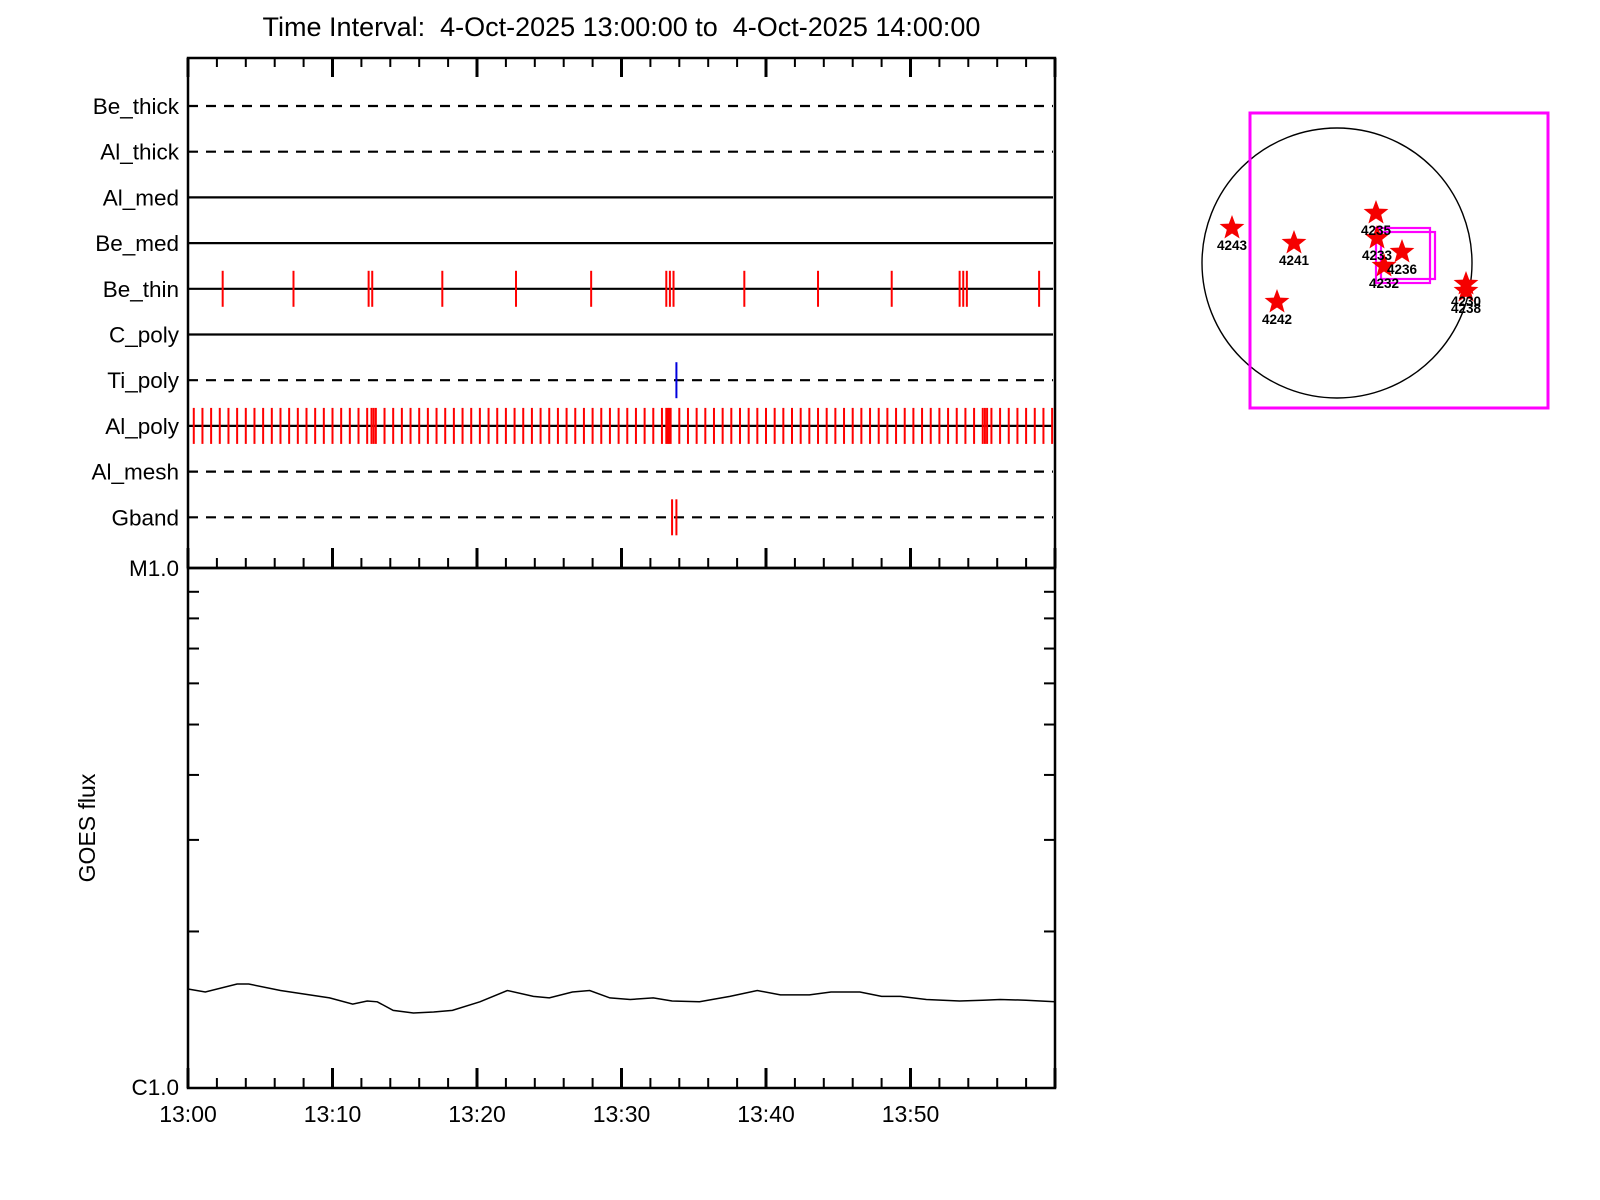 Image resolution: width=1600 pixels, height=1200 pixels. What do you see at coordinates (142, 426) in the screenshot?
I see `filter-row-label: Al_poly` at bounding box center [142, 426].